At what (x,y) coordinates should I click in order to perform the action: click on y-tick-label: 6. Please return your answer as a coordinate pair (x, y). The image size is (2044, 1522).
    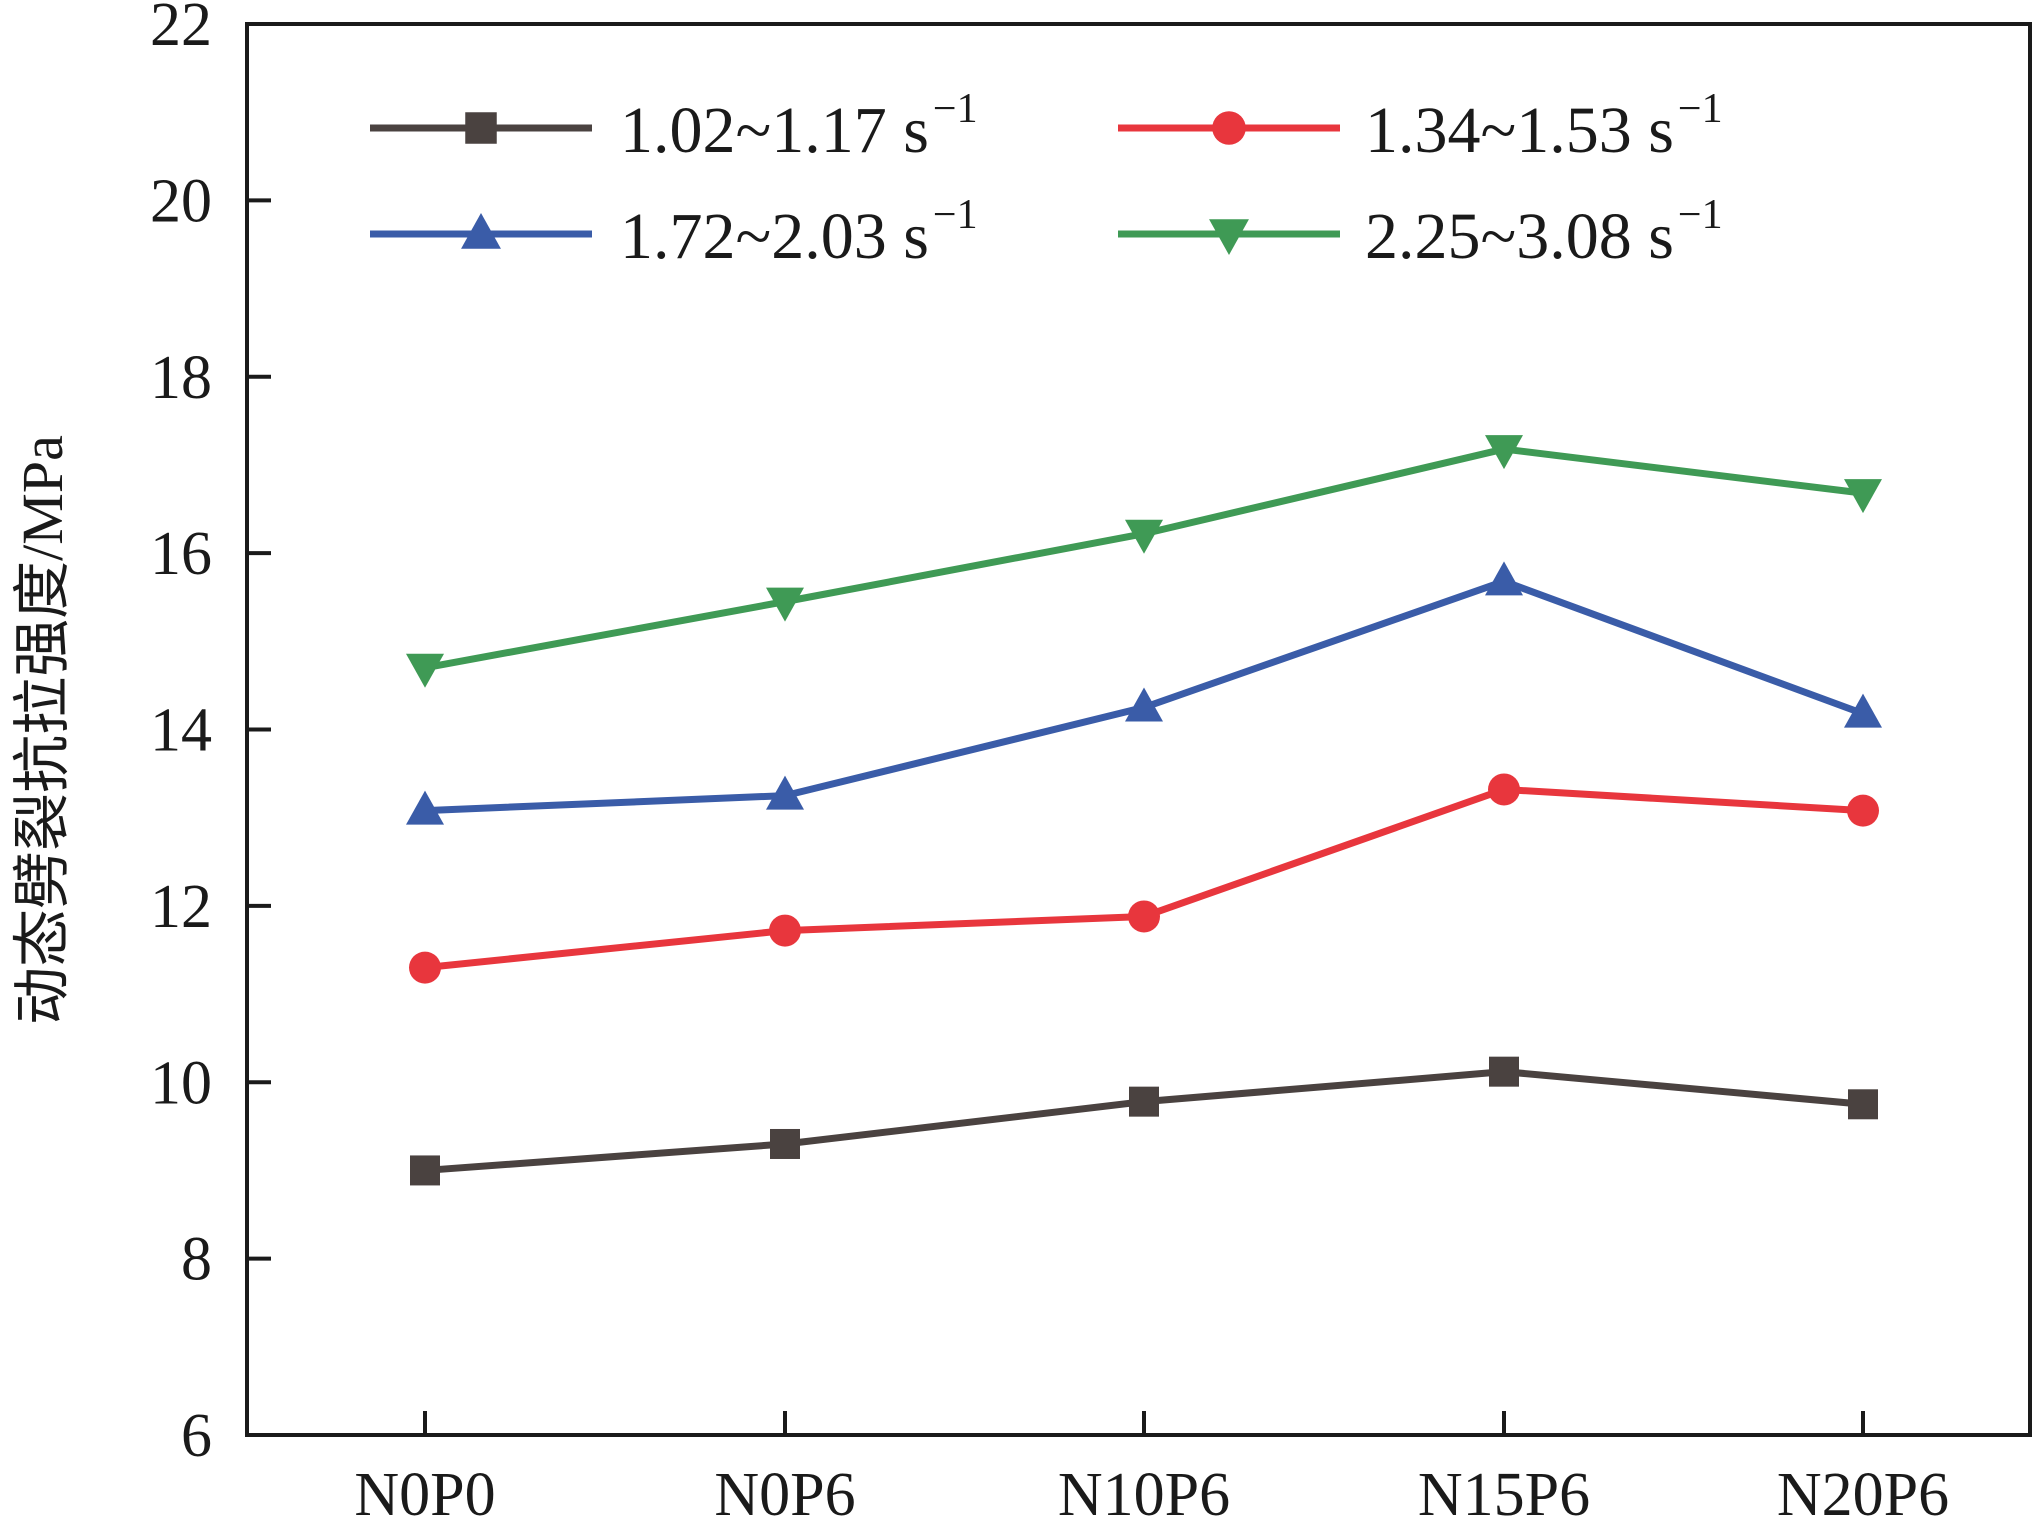
    Looking at the image, I should click on (196, 1436).